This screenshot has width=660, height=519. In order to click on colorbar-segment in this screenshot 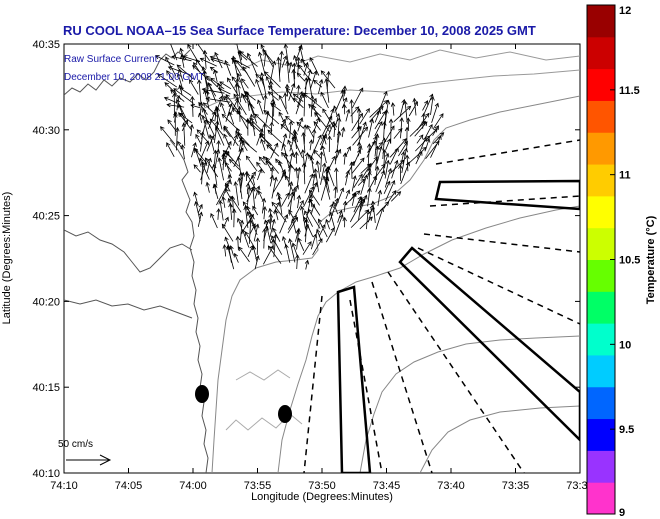, I will do `click(601, 212)`.